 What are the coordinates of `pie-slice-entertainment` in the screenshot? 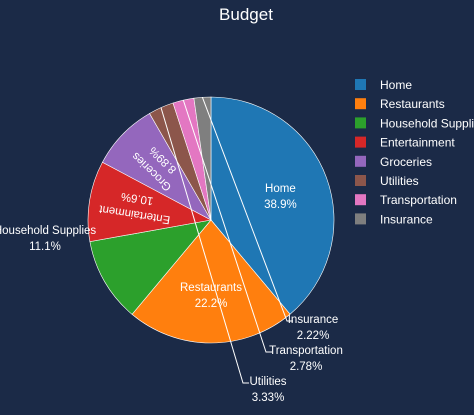 It's located at (149, 201).